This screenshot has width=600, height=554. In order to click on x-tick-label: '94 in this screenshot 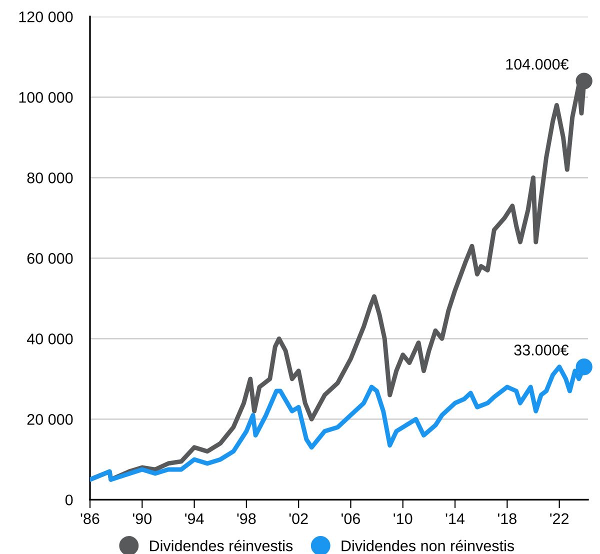, I will do `click(194, 518)`.